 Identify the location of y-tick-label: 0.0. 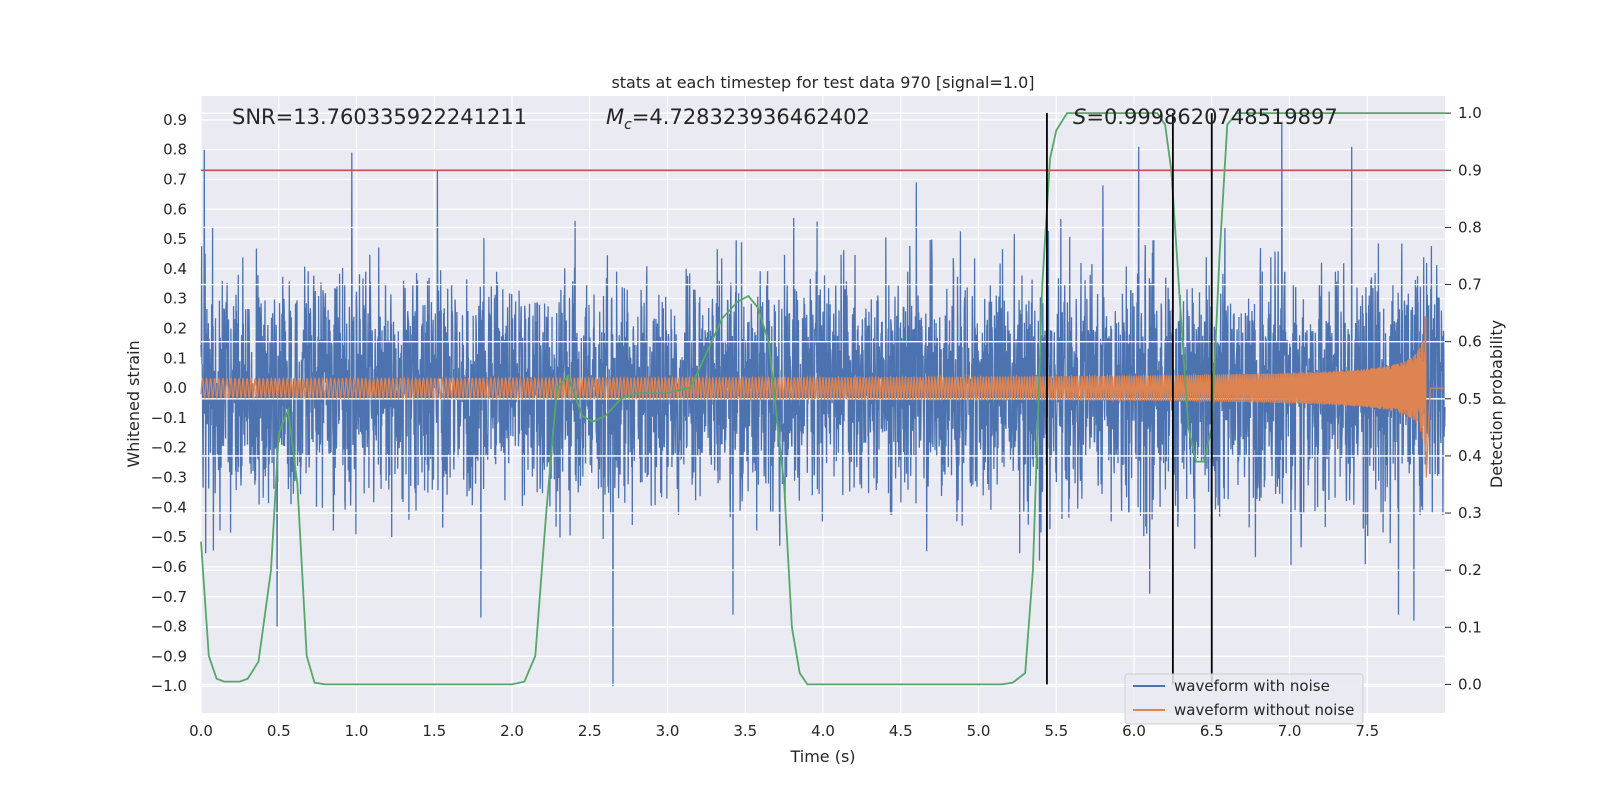
(175, 388).